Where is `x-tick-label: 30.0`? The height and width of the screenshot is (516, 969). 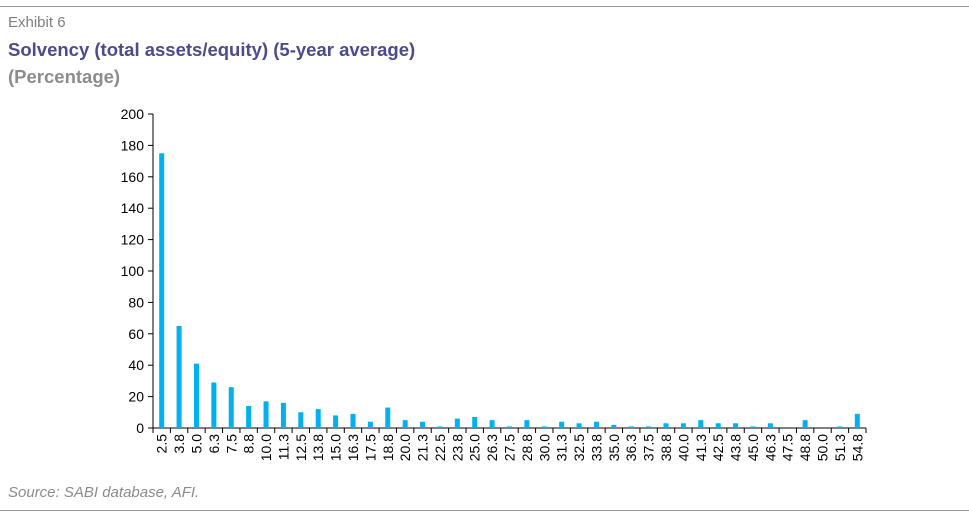
x-tick-label: 30.0 is located at coordinates (544, 447).